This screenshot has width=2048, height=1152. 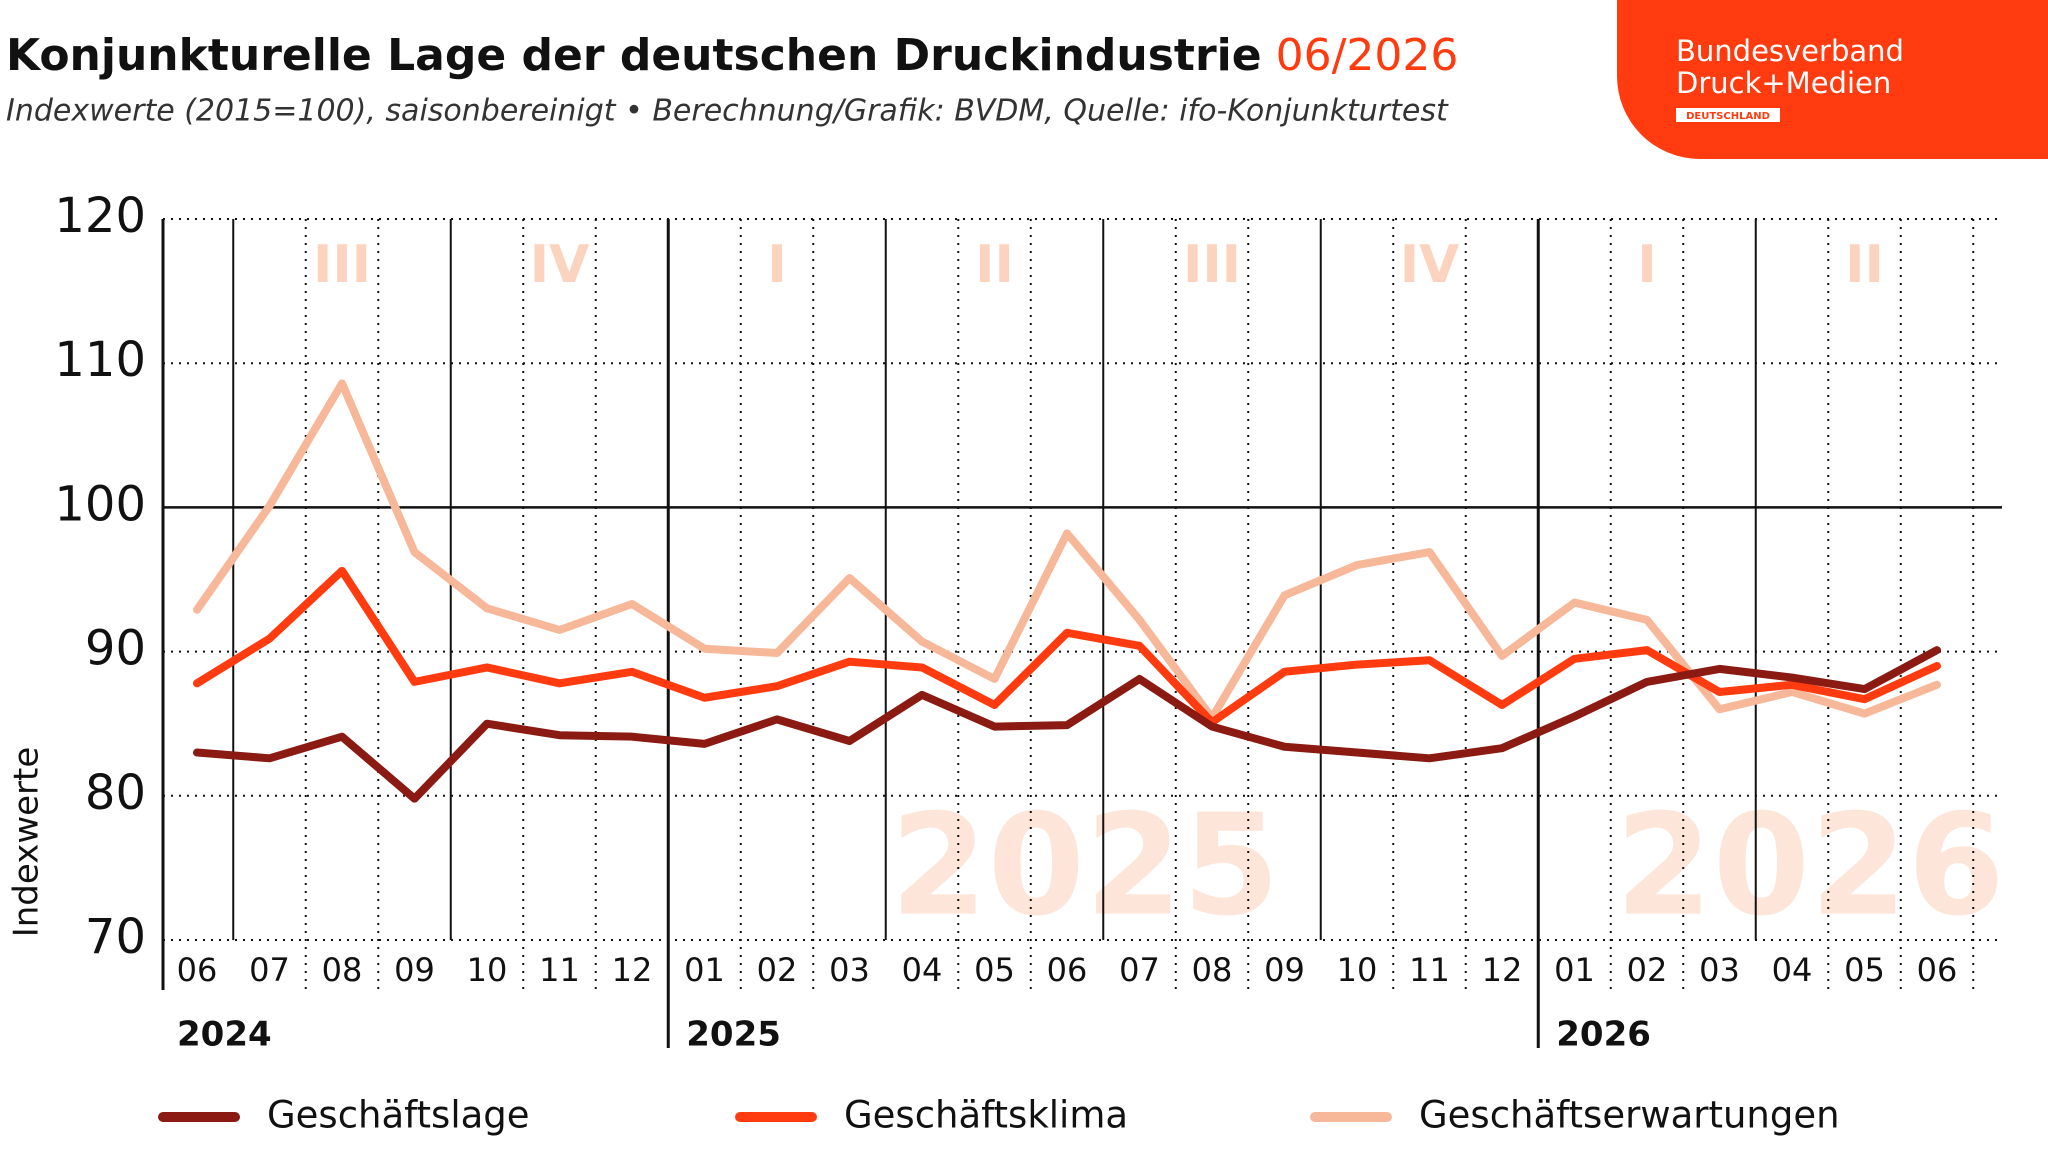 I want to click on y-tick-label: 70, so click(x=115, y=937).